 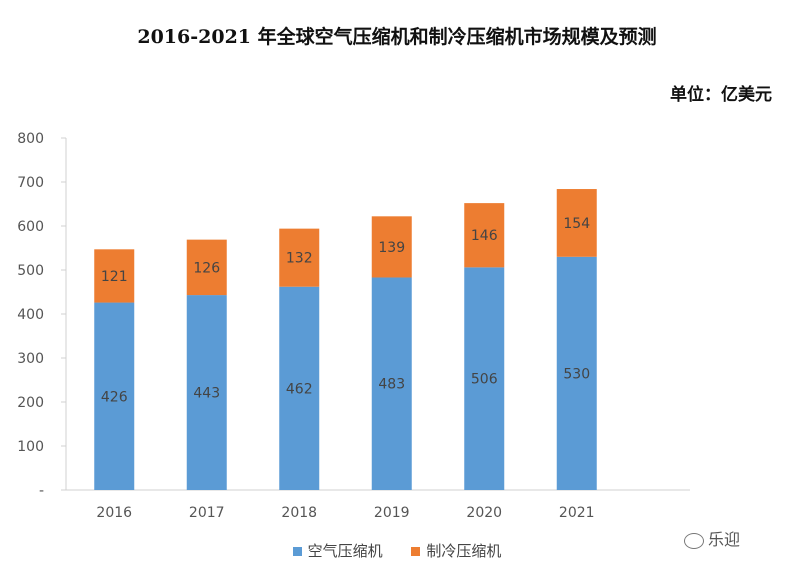 I want to click on data-label: 506, so click(x=484, y=380).